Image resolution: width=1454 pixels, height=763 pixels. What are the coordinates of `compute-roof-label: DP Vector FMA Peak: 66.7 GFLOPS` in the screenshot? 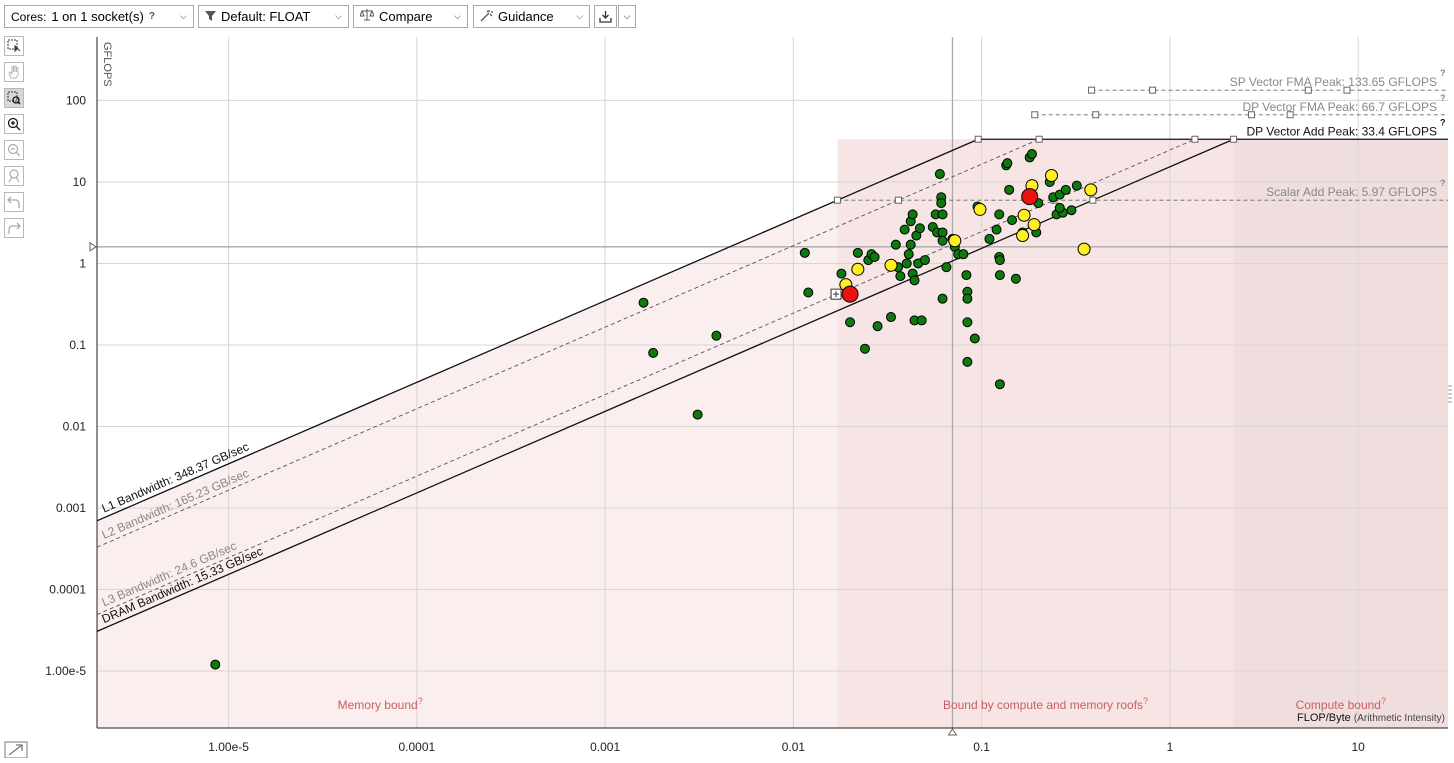 It's located at (1339, 107).